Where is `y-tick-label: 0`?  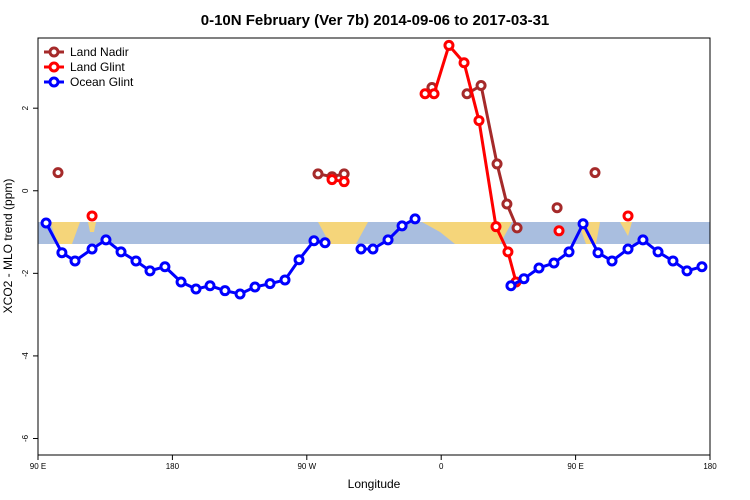
y-tick-label: 0 is located at coordinates (25, 190).